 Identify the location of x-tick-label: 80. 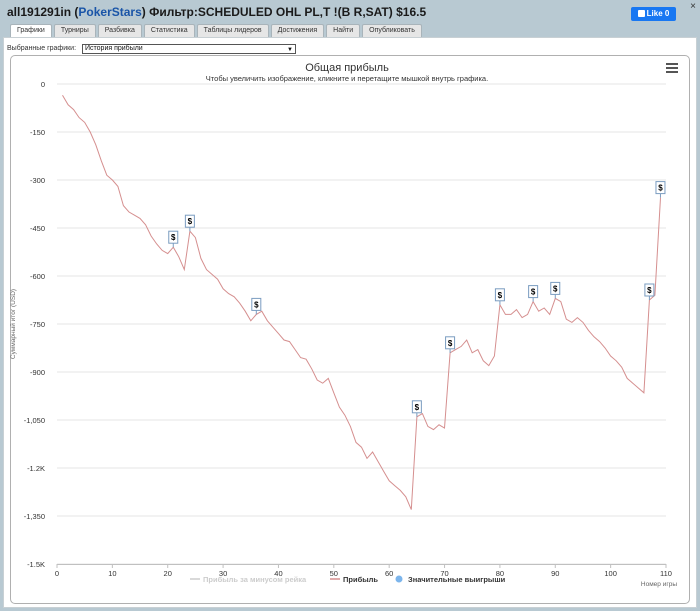
(500, 573).